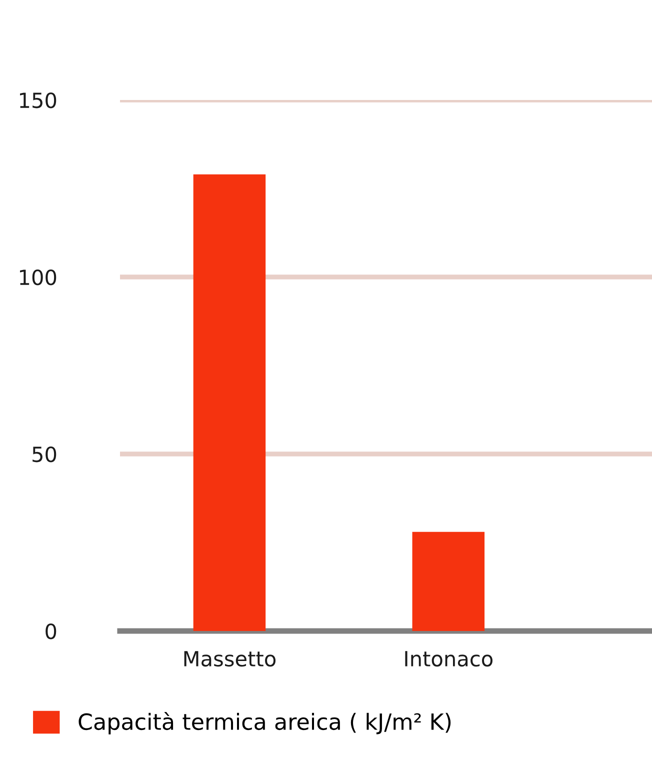  What do you see at coordinates (44, 454) in the screenshot?
I see `y-tick-label: 50` at bounding box center [44, 454].